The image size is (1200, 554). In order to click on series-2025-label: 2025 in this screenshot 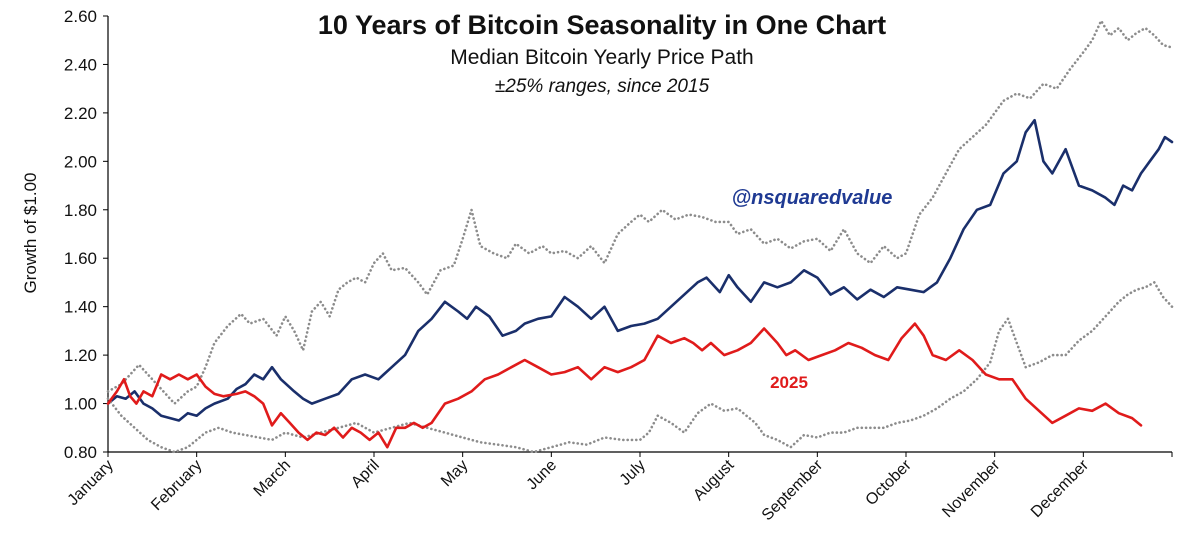, I will do `click(789, 382)`.